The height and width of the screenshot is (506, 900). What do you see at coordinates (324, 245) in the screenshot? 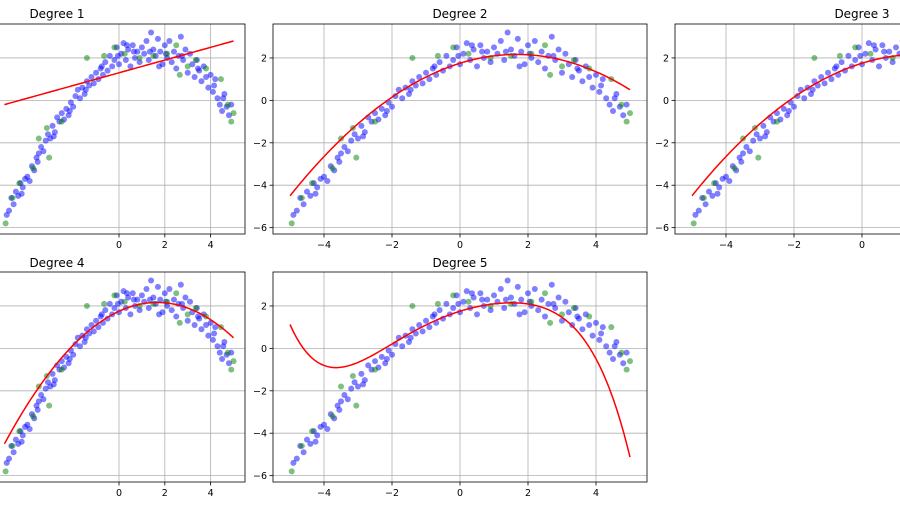
I see `x-tick-label: −4` at bounding box center [324, 245].